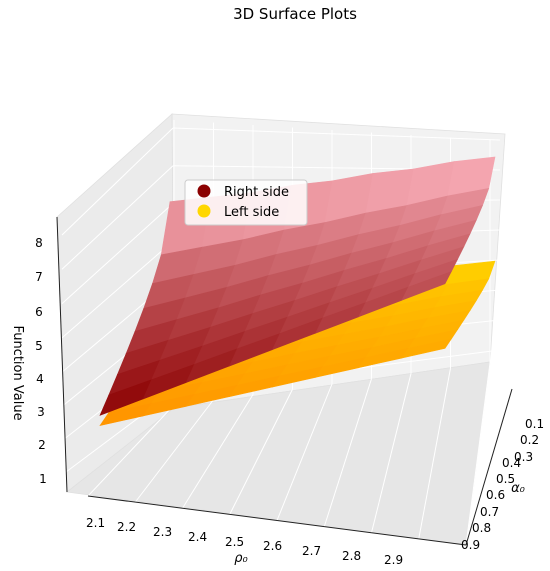  I want to click on legend-box, so click(246, 202).